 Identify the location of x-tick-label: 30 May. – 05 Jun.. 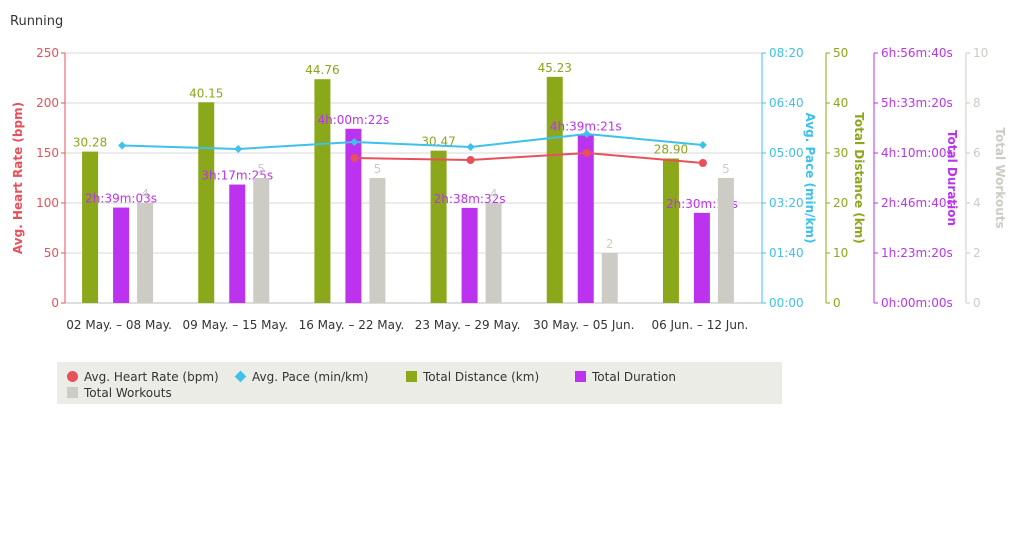
(583, 325).